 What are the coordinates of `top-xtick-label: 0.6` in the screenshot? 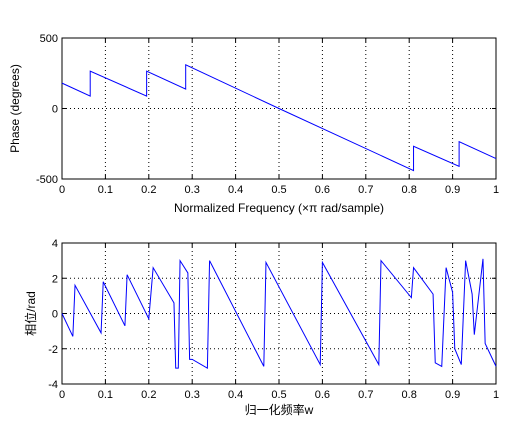 It's located at (322, 190).